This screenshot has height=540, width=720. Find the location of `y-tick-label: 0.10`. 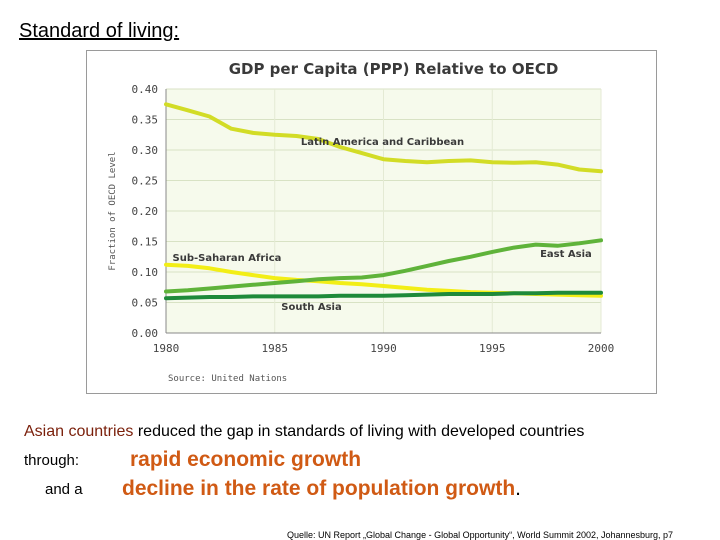

y-tick-label: 0.10 is located at coordinates (145, 272).